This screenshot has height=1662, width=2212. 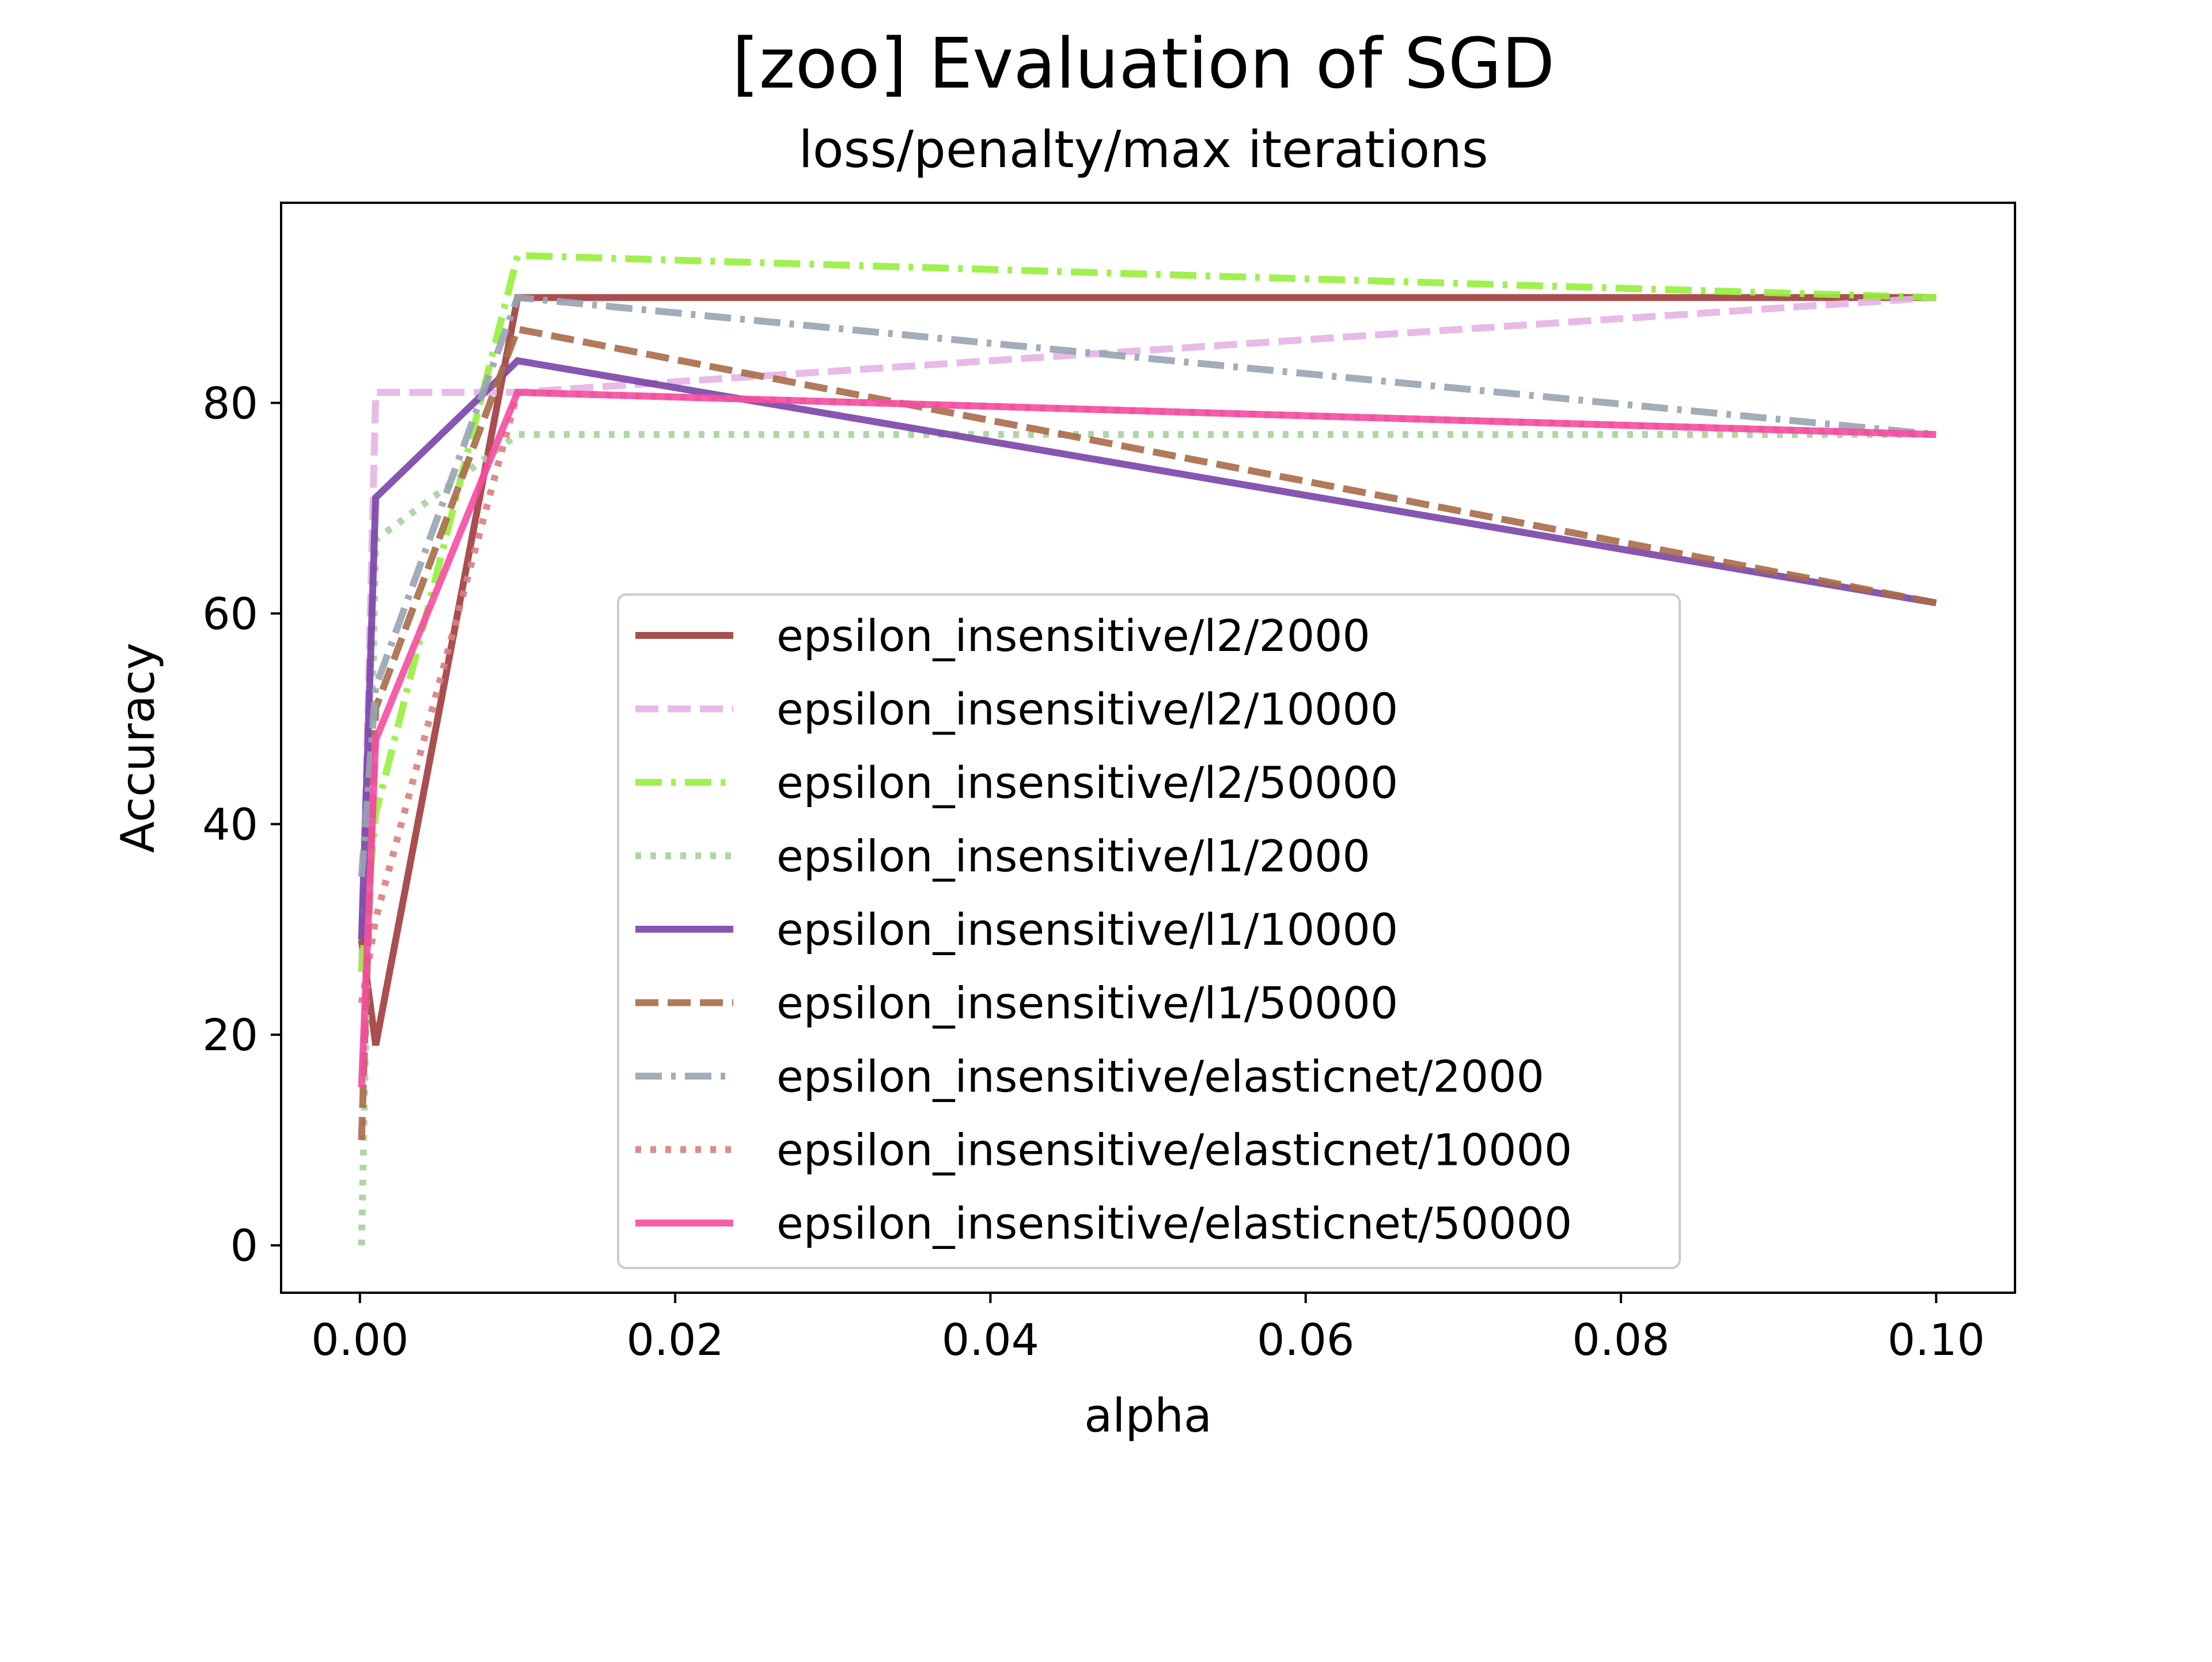 I want to click on legend-label-4: epsilon_insensitive/l1/2000, so click(x=1073, y=857).